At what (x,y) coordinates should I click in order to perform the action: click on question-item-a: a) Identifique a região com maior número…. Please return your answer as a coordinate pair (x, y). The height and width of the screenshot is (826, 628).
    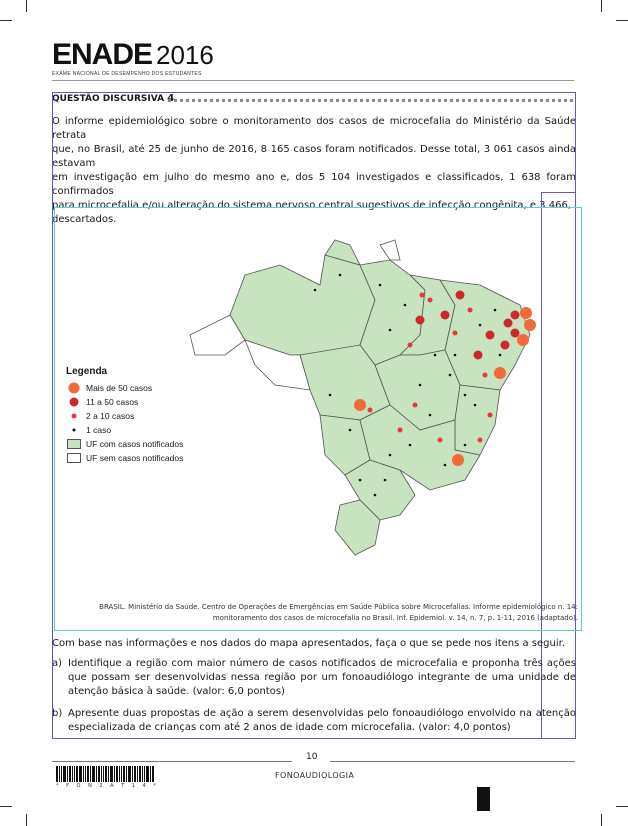
    Looking at the image, I should click on (314, 678).